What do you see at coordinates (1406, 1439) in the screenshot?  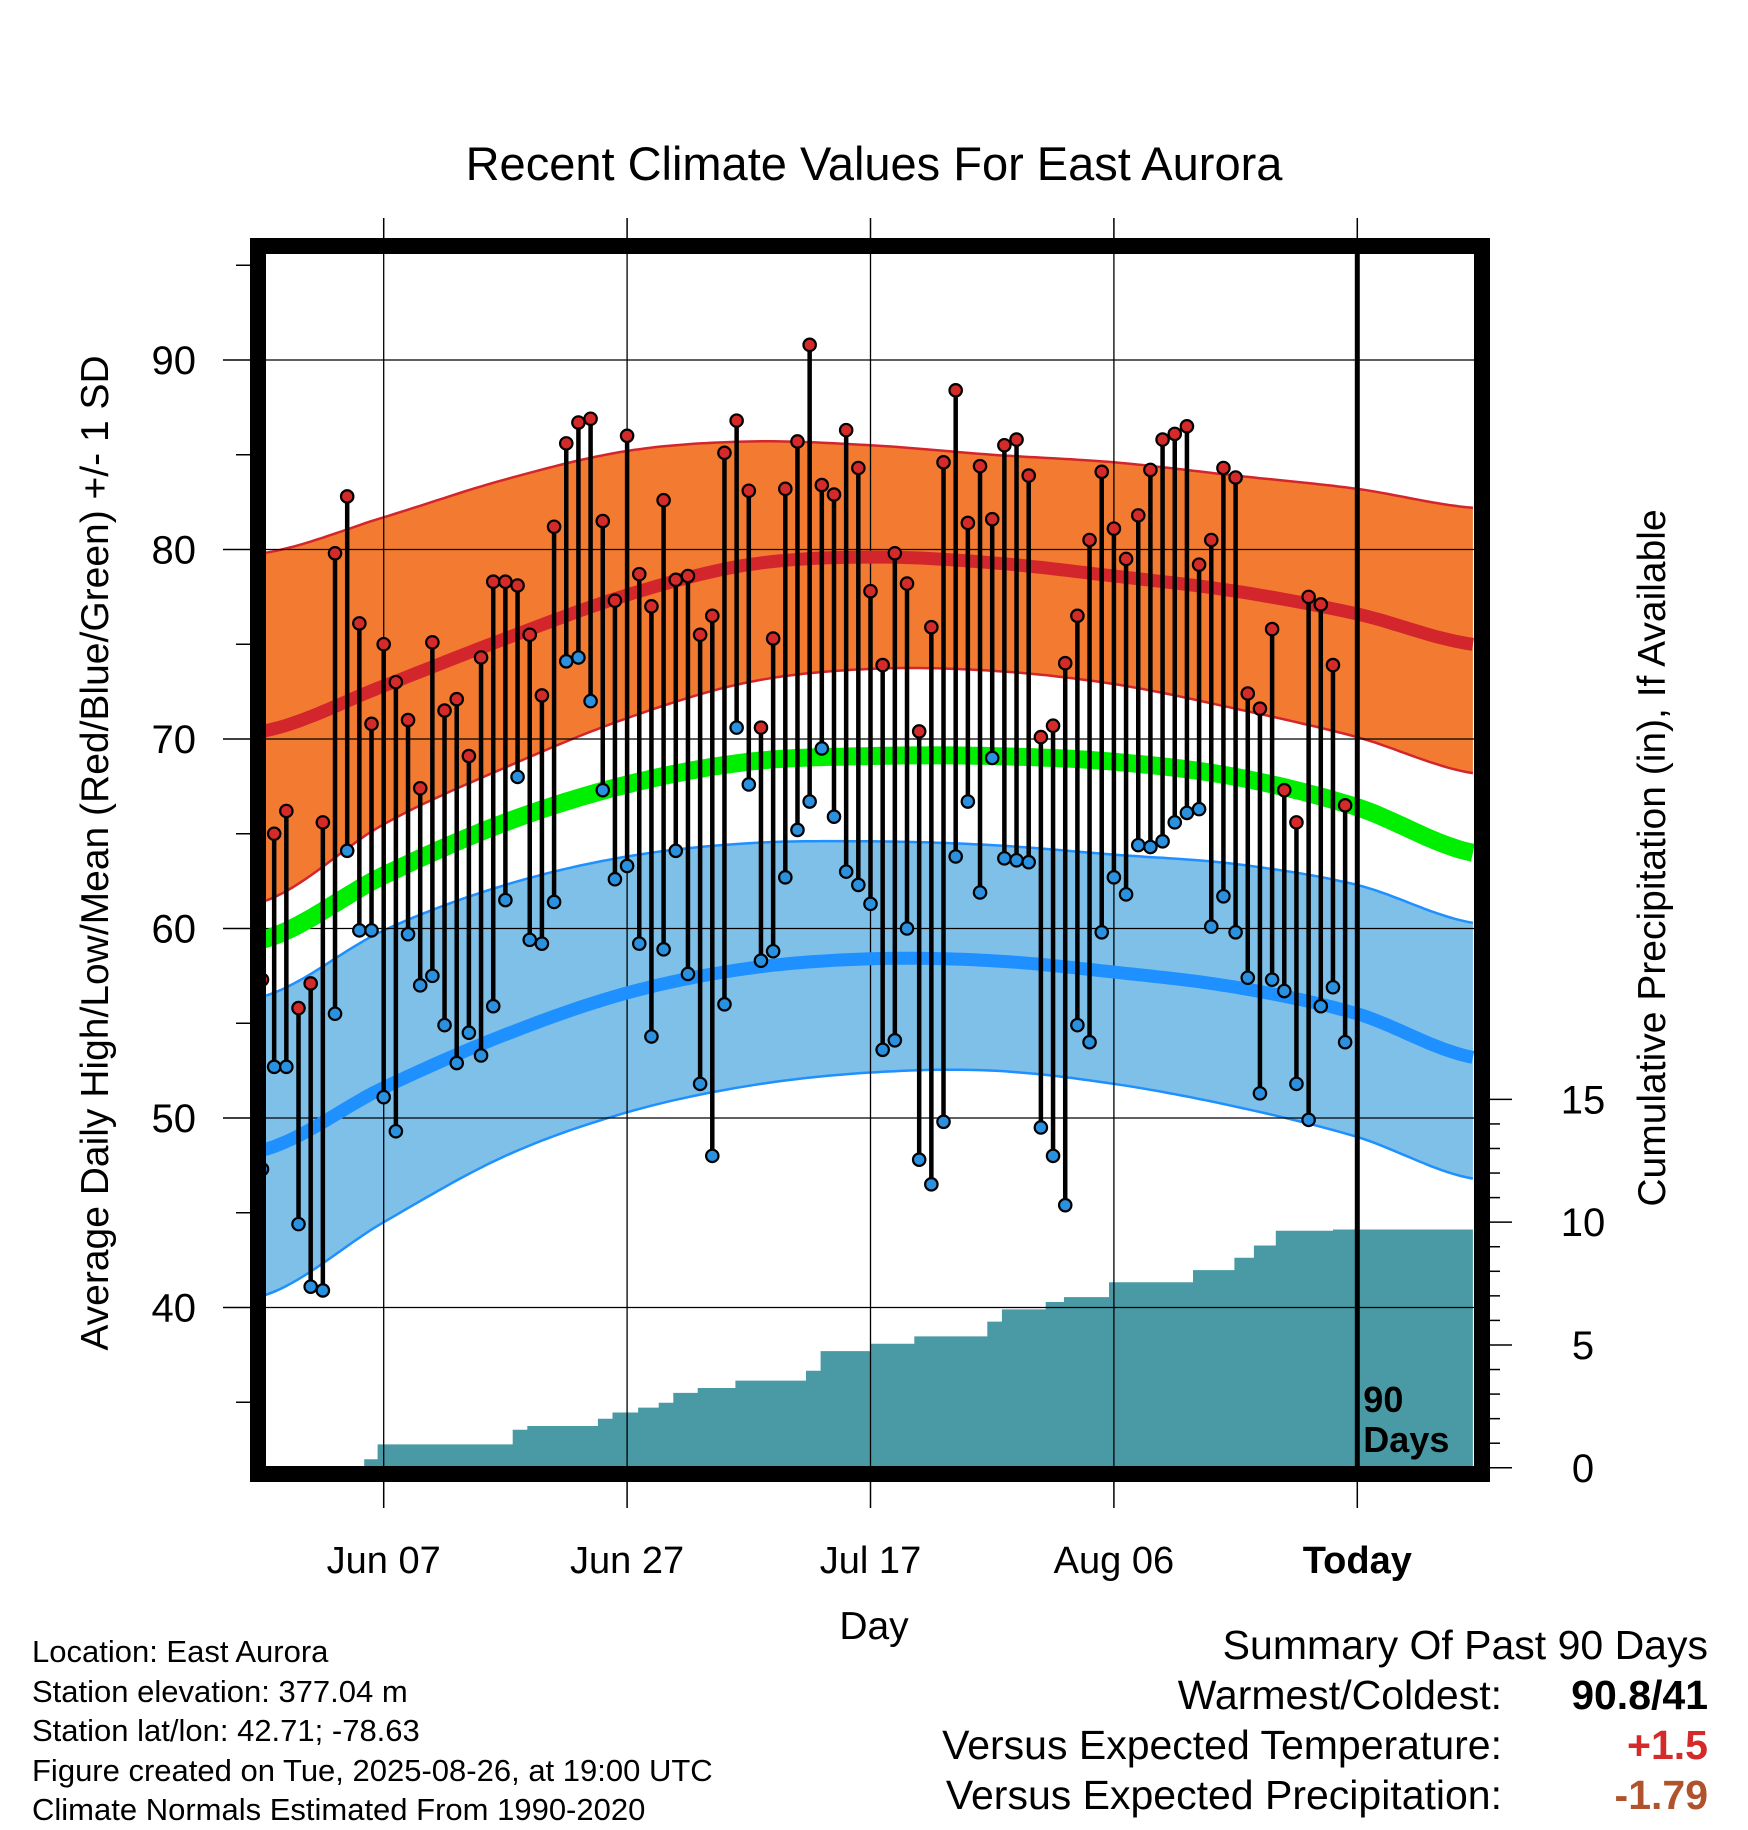 I see `marker-label-line-2: Days` at bounding box center [1406, 1439].